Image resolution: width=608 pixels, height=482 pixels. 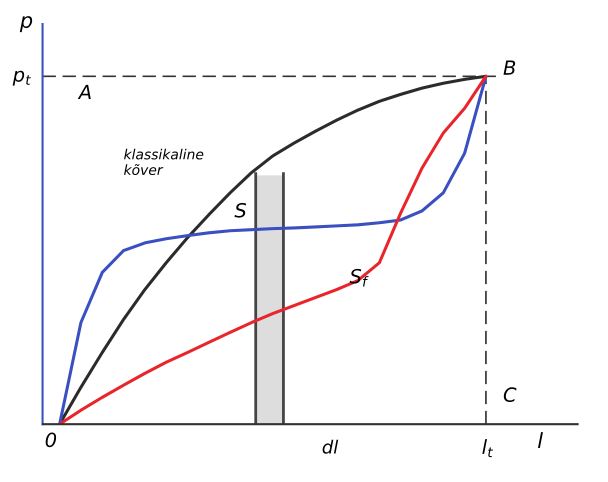 What do you see at coordinates (330, 447) in the screenshot?
I see `text: dl` at bounding box center [330, 447].